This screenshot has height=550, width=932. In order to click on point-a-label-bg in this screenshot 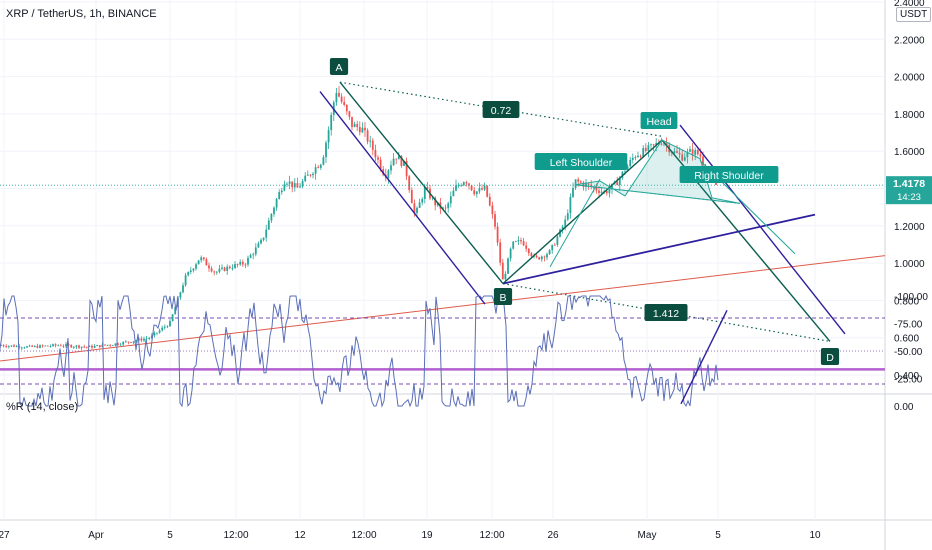, I will do `click(339, 66)`.